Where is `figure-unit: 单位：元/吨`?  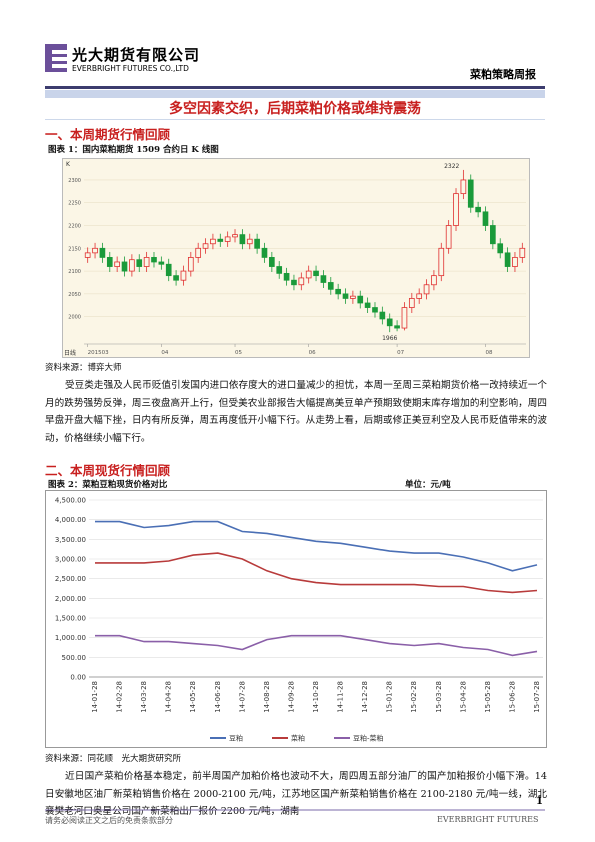 figure-unit: 单位：元/吨 is located at coordinates (428, 485).